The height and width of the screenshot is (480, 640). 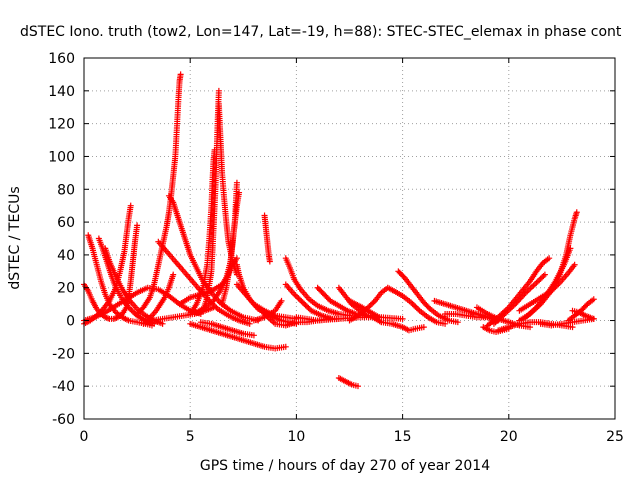 What do you see at coordinates (70, 322) in the screenshot?
I see `y-tick-label: 0` at bounding box center [70, 322].